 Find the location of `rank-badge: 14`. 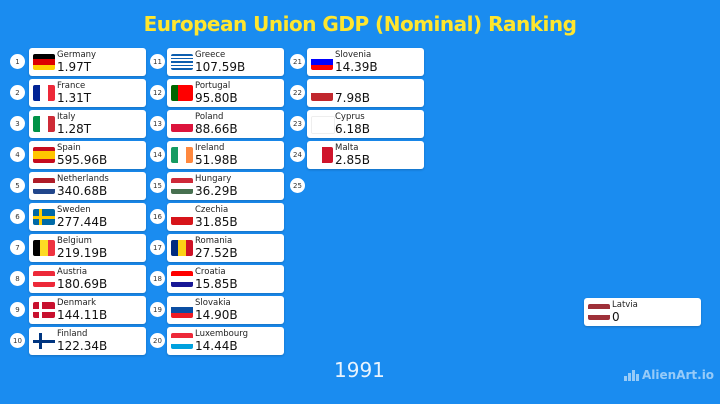

rank-badge: 14 is located at coordinates (157, 154).